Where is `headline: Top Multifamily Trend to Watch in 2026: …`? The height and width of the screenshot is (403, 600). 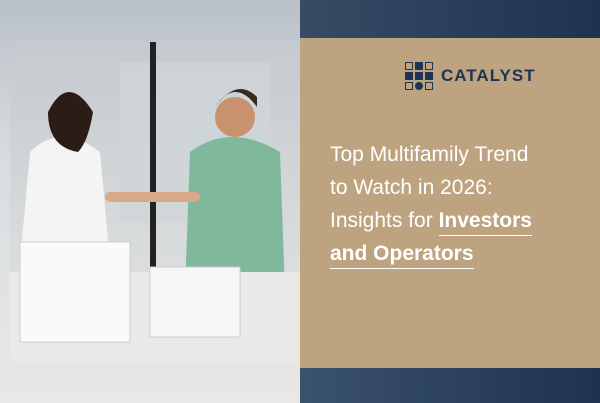
headline: Top Multifamily Trend to Watch in 2026: … is located at coordinates (465, 204).